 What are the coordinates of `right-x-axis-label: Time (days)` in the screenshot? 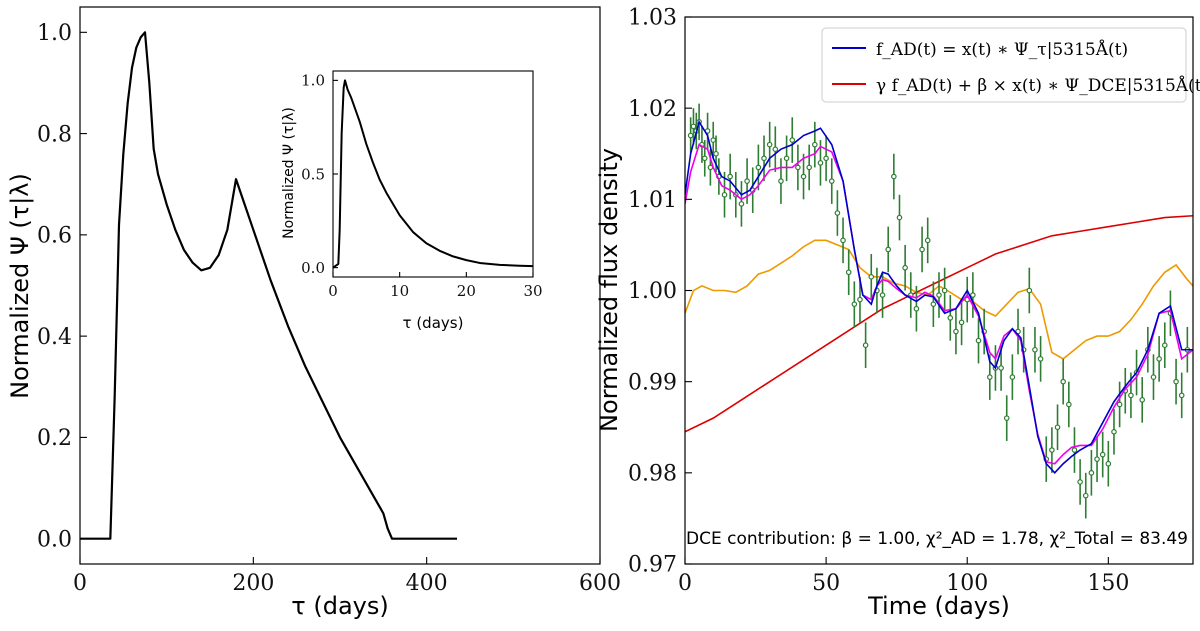 It's located at (938, 606).